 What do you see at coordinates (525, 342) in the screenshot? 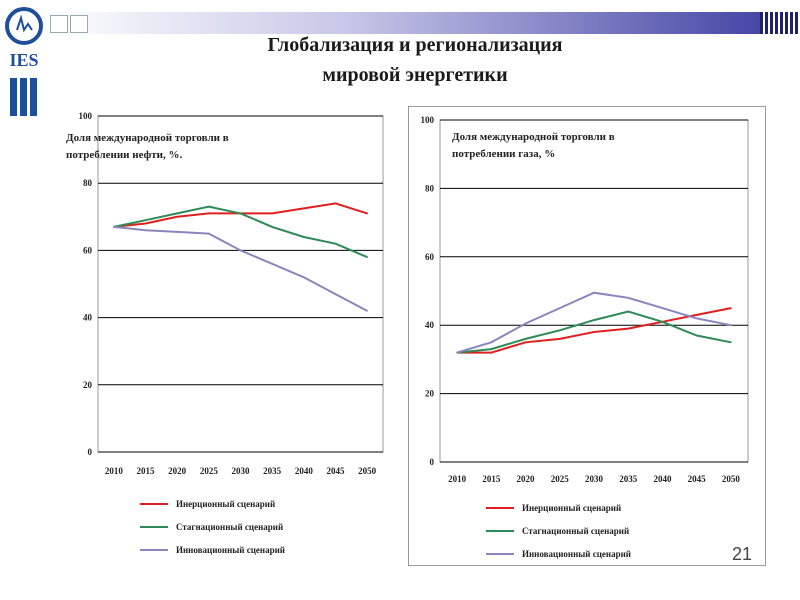
I see `gas-point-inertial-2020` at bounding box center [525, 342].